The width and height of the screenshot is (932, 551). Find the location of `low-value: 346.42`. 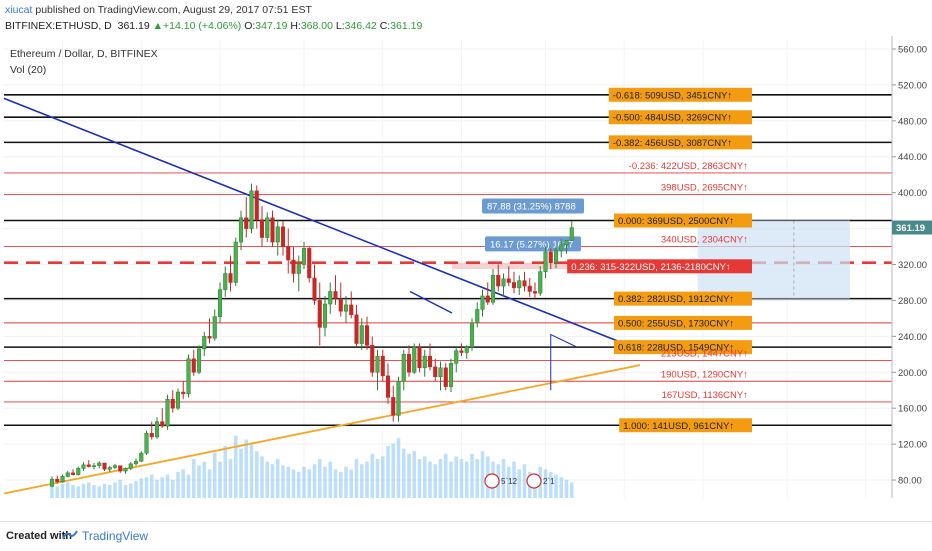

low-value: 346.42 is located at coordinates (360, 26).